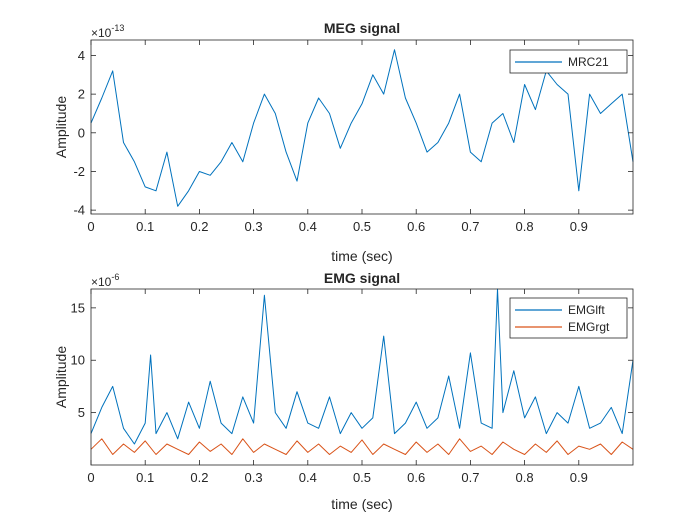  What do you see at coordinates (78, 360) in the screenshot?
I see `emg-y-tick-label: 10` at bounding box center [78, 360].